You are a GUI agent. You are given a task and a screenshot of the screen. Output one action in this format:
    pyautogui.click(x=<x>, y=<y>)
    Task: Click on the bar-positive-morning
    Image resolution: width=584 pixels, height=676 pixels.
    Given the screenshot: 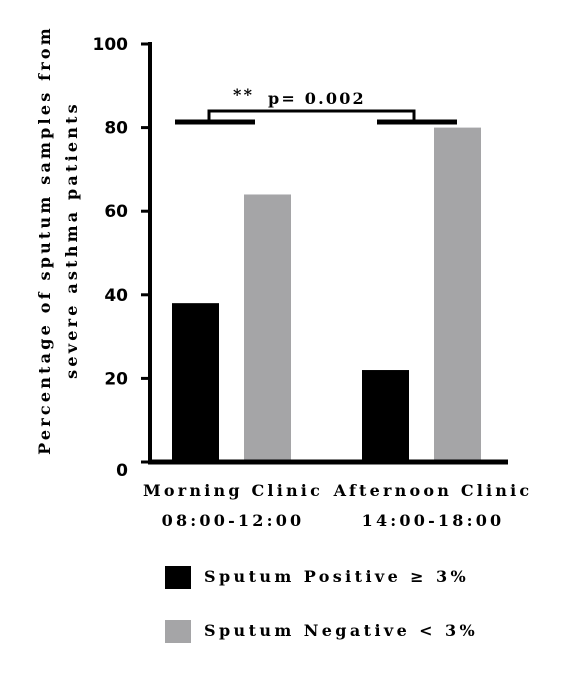 What is the action you would take?
    pyautogui.click(x=195, y=382)
    